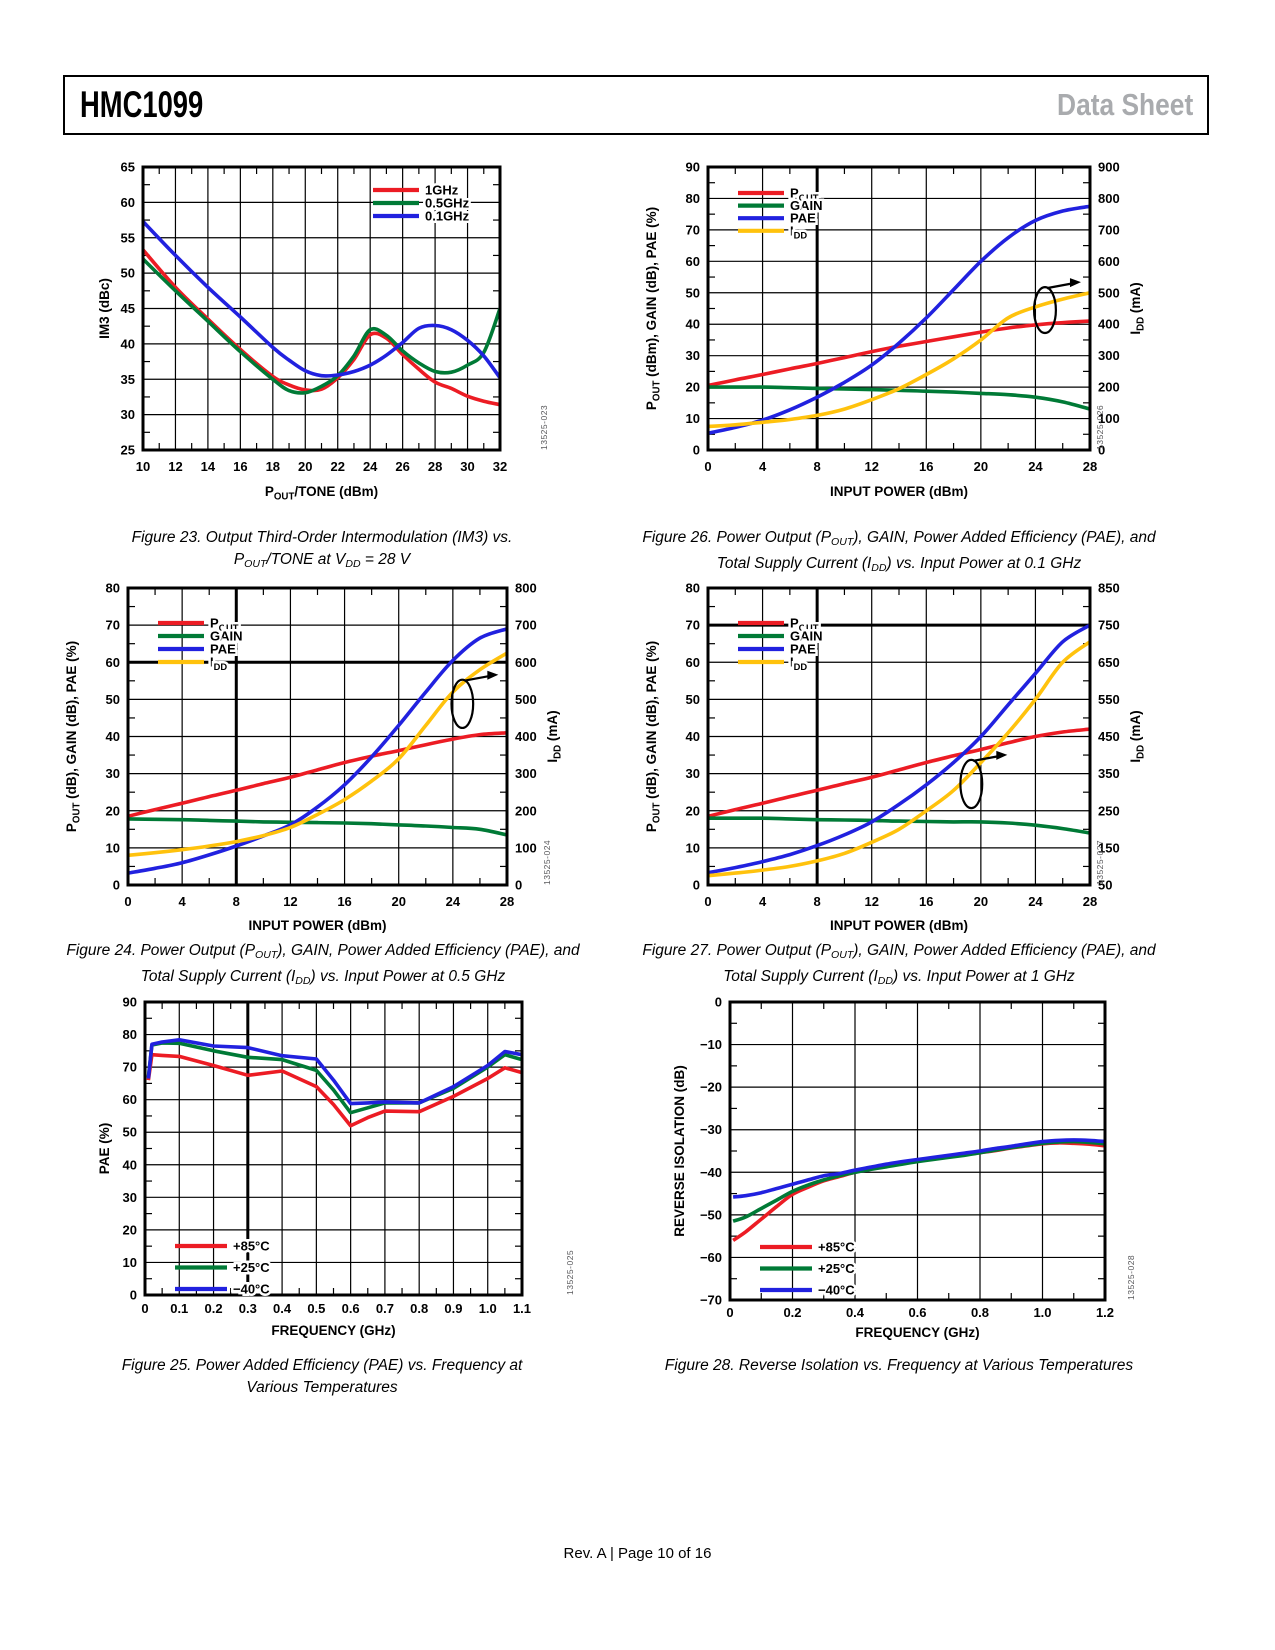  I want to click on svg-text: 0.7, so click(385, 1308).